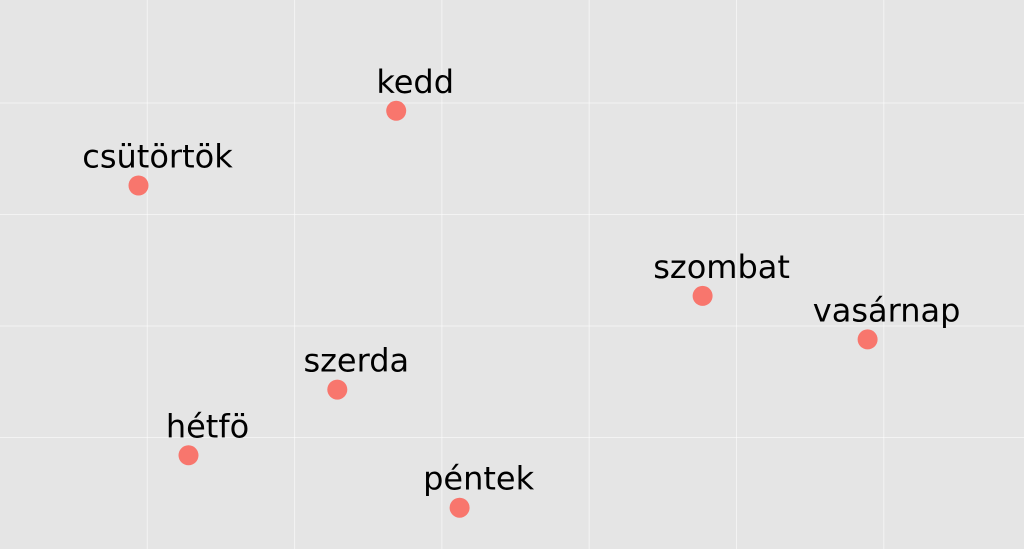 Image resolution: width=1024 pixels, height=549 pixels. Describe the element at coordinates (207, 426) in the screenshot. I see `point-label: hétfö` at that location.